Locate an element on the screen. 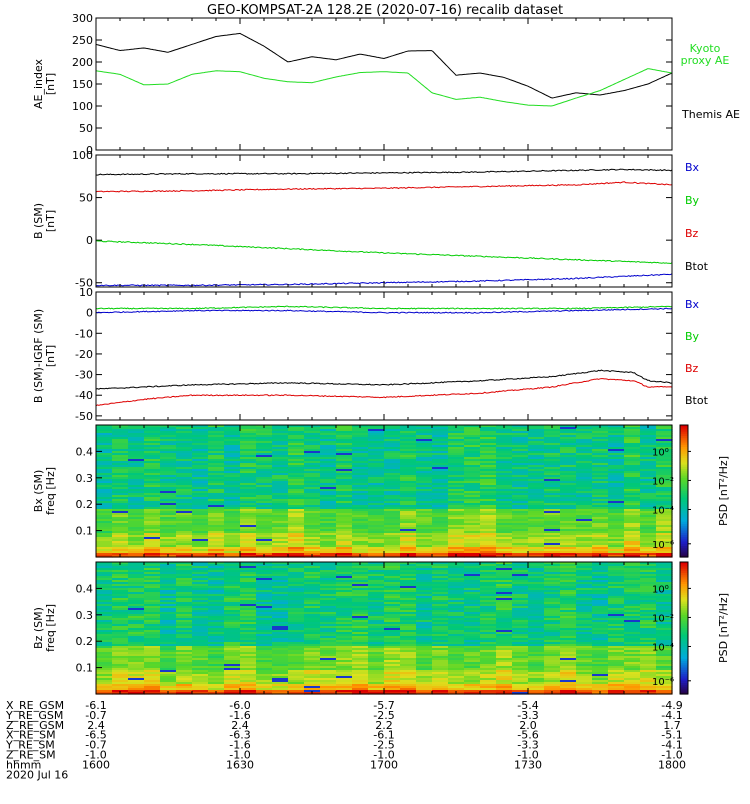 The width and height of the screenshot is (750, 804). colorbar-tick-label: 10⁻⁴ is located at coordinates (663, 510).